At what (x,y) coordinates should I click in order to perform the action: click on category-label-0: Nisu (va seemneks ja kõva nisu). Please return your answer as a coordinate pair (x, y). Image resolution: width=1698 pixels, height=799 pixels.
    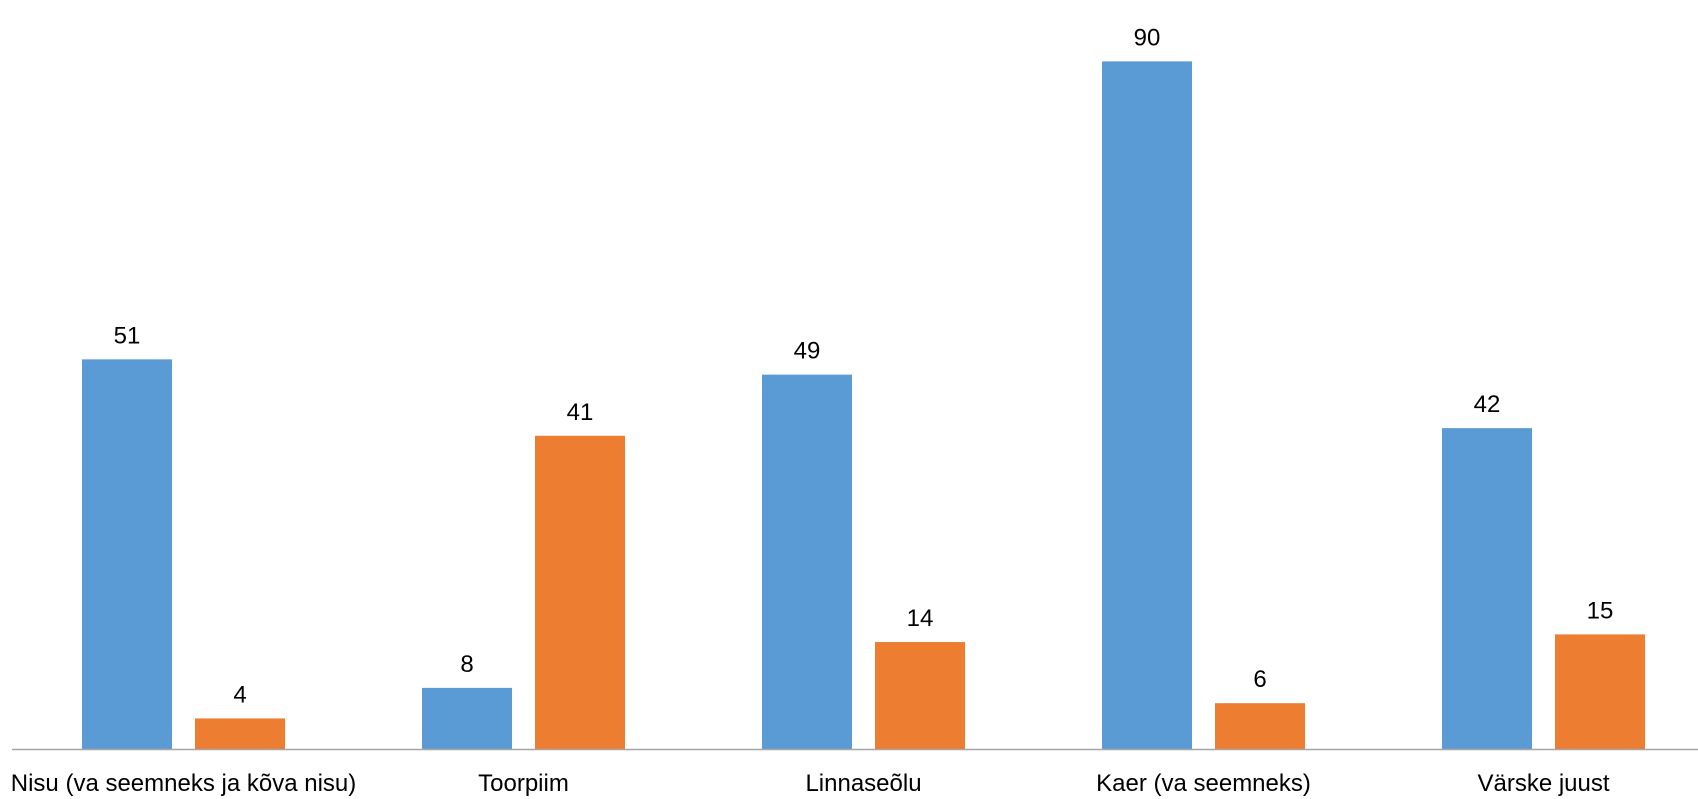
    Looking at the image, I should click on (183, 783).